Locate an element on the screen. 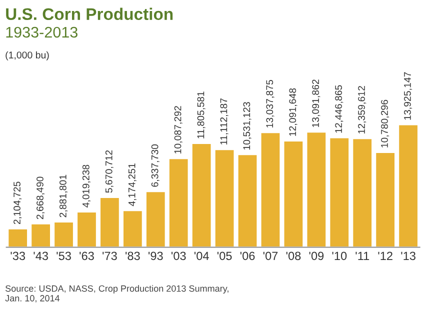  x-tick-label: '13 is located at coordinates (408, 256).